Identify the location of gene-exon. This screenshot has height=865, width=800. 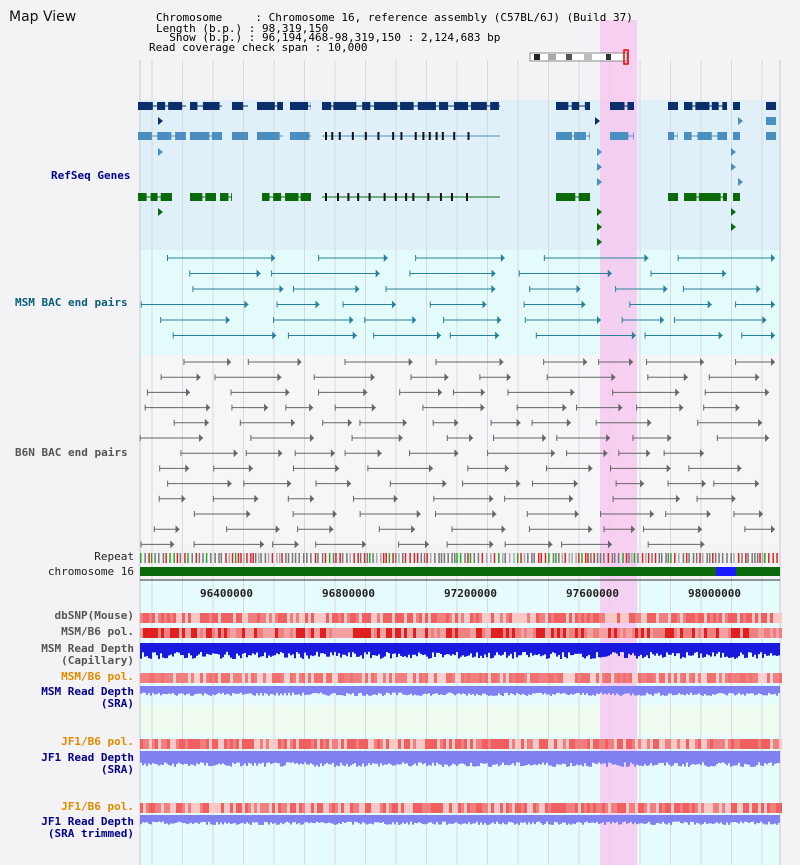
(771, 106).